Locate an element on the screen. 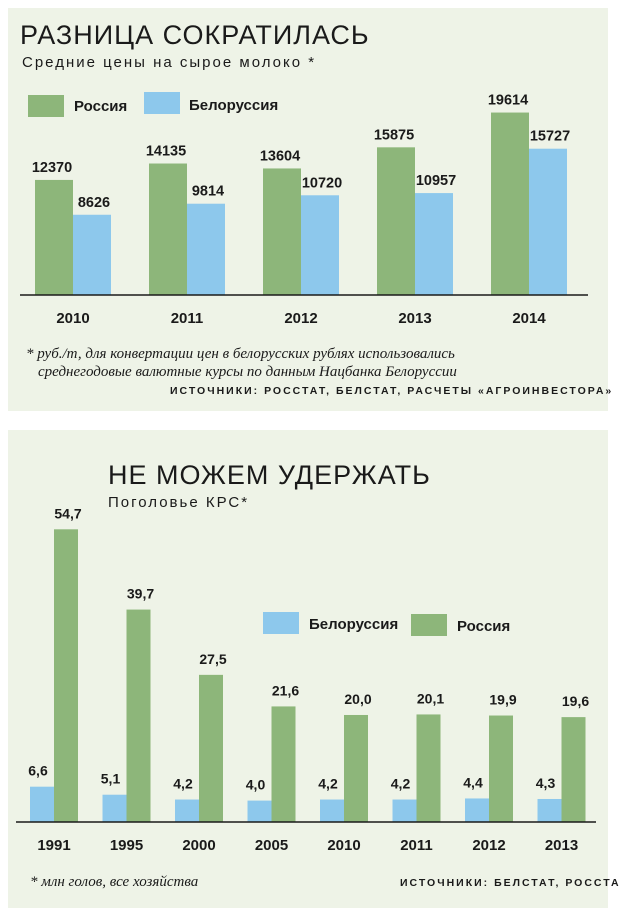 This screenshot has height=916, width=620. data-label-belarus-2012: 10720 is located at coordinates (322, 183).